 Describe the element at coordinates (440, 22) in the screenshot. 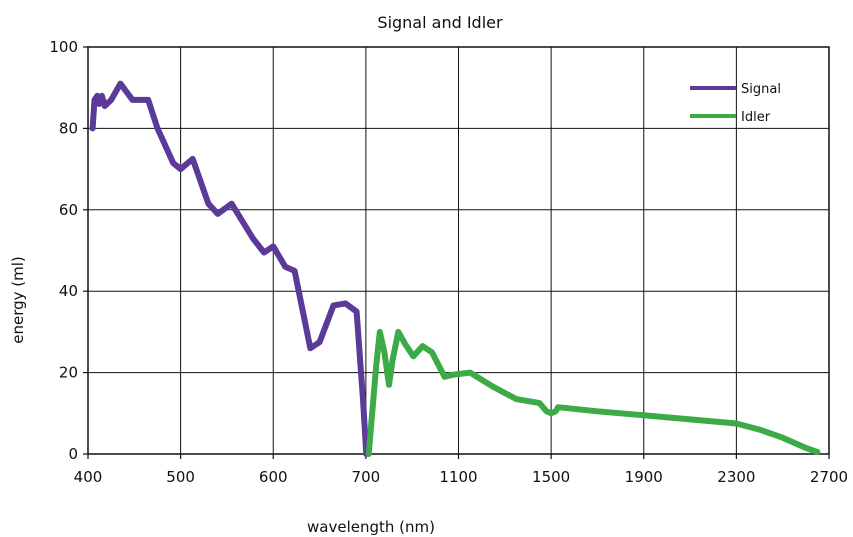

I see `chart-title: Signal and Idler` at that location.